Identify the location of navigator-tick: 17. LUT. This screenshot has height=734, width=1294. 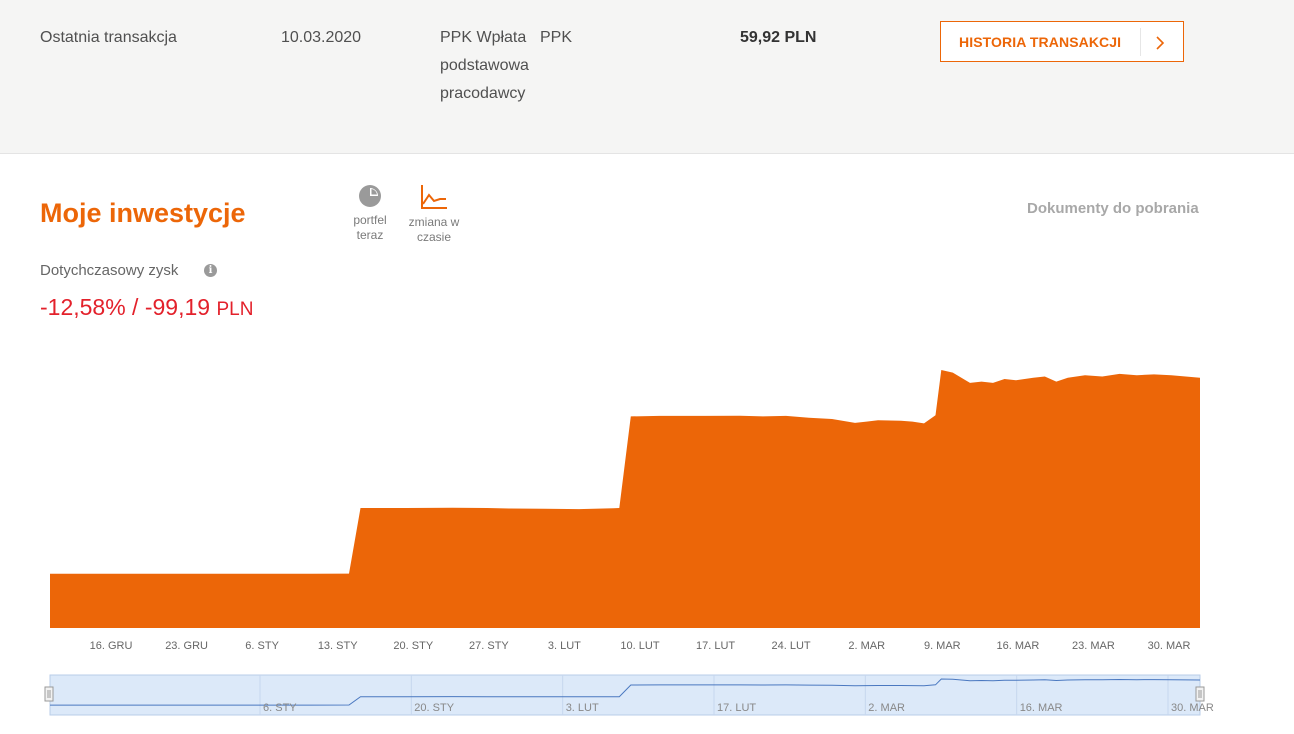
(736, 708).